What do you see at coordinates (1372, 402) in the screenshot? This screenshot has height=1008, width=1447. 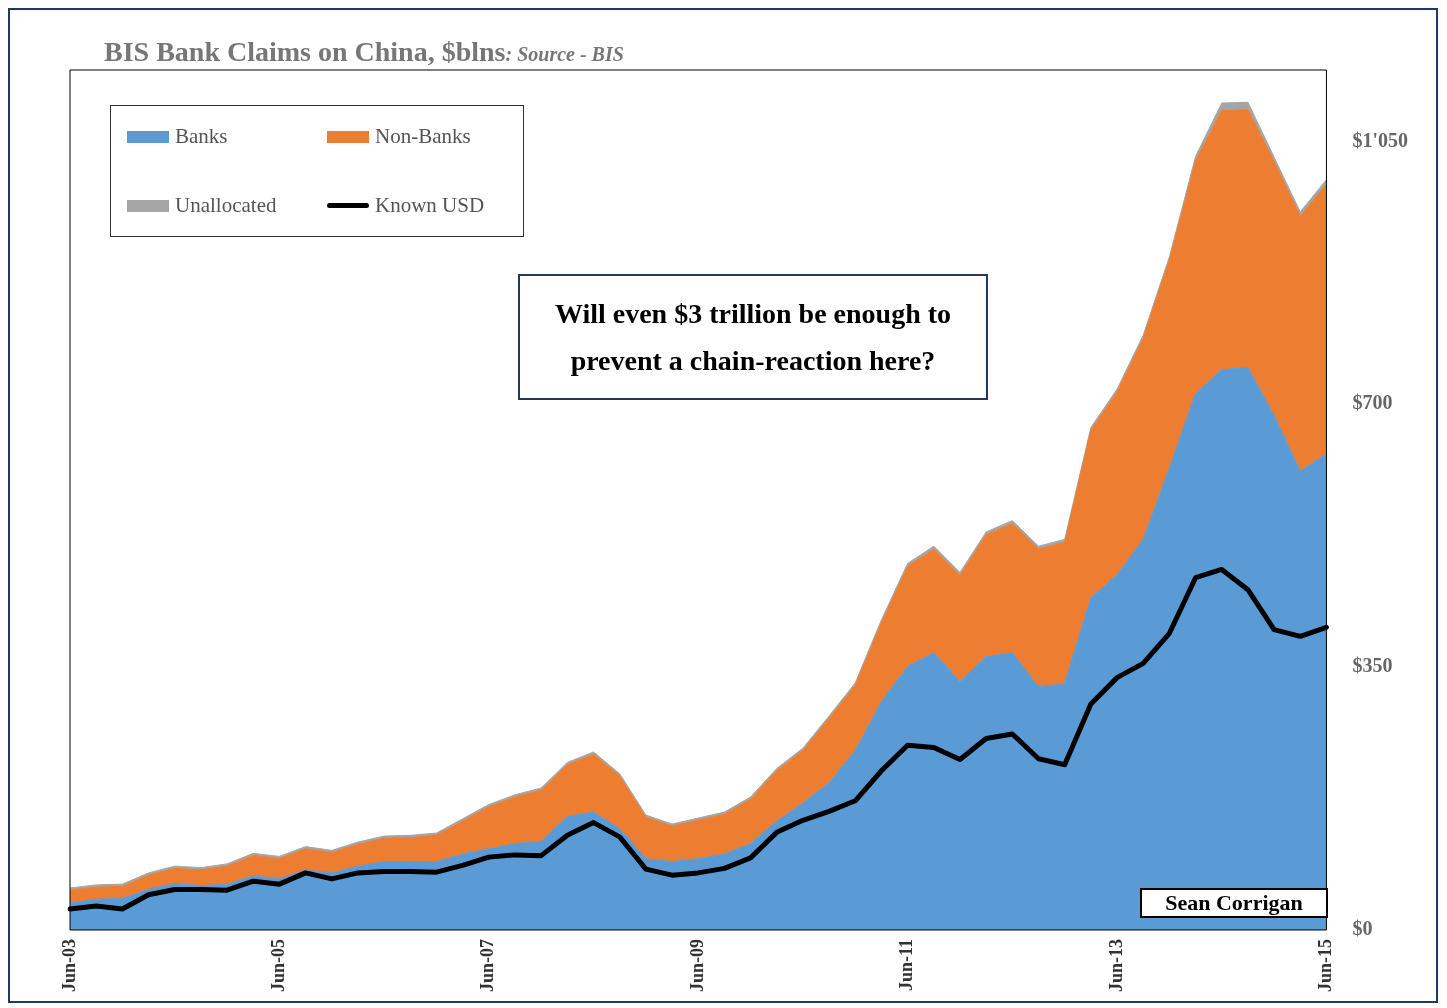 I see `y-tick-label: $700` at bounding box center [1372, 402].